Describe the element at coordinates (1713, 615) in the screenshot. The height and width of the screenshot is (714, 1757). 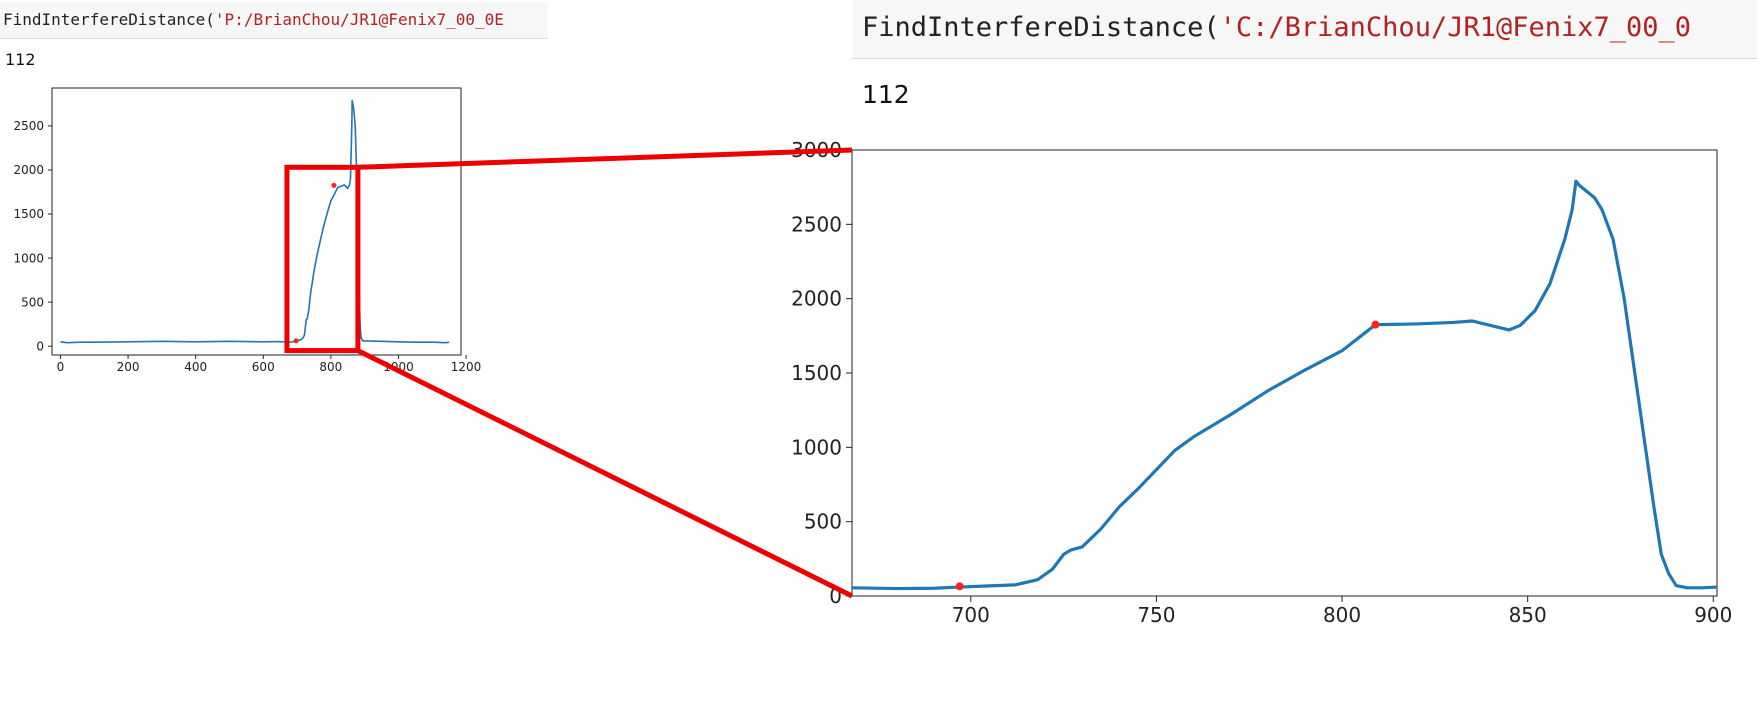
I see `x-tick-label: 900` at that location.